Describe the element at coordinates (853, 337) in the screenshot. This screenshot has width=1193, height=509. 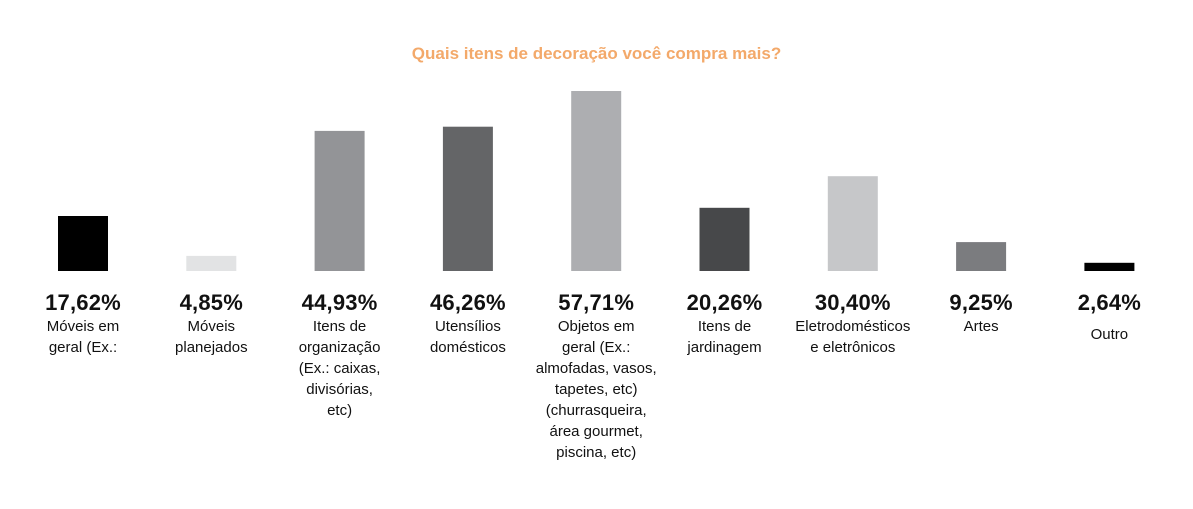
I see `category-label: Eletrodomésticos e eletrônicos` at that location.